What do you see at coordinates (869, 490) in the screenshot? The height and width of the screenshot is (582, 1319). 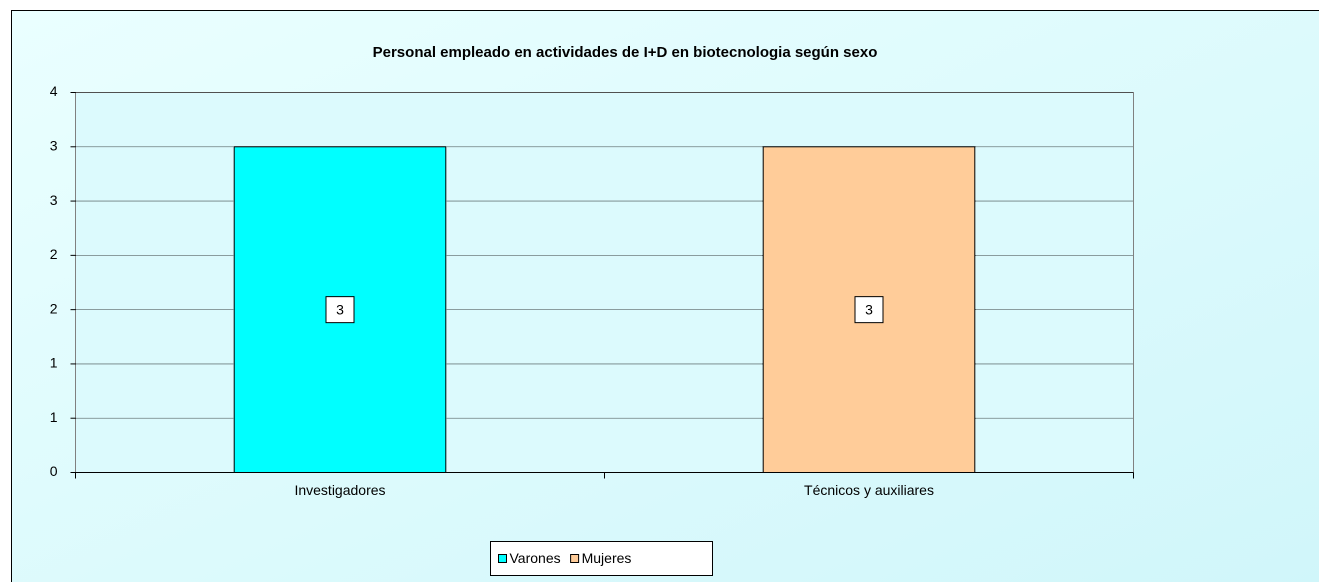 I see `x-tick-label: Técnicos y auxiliares` at bounding box center [869, 490].